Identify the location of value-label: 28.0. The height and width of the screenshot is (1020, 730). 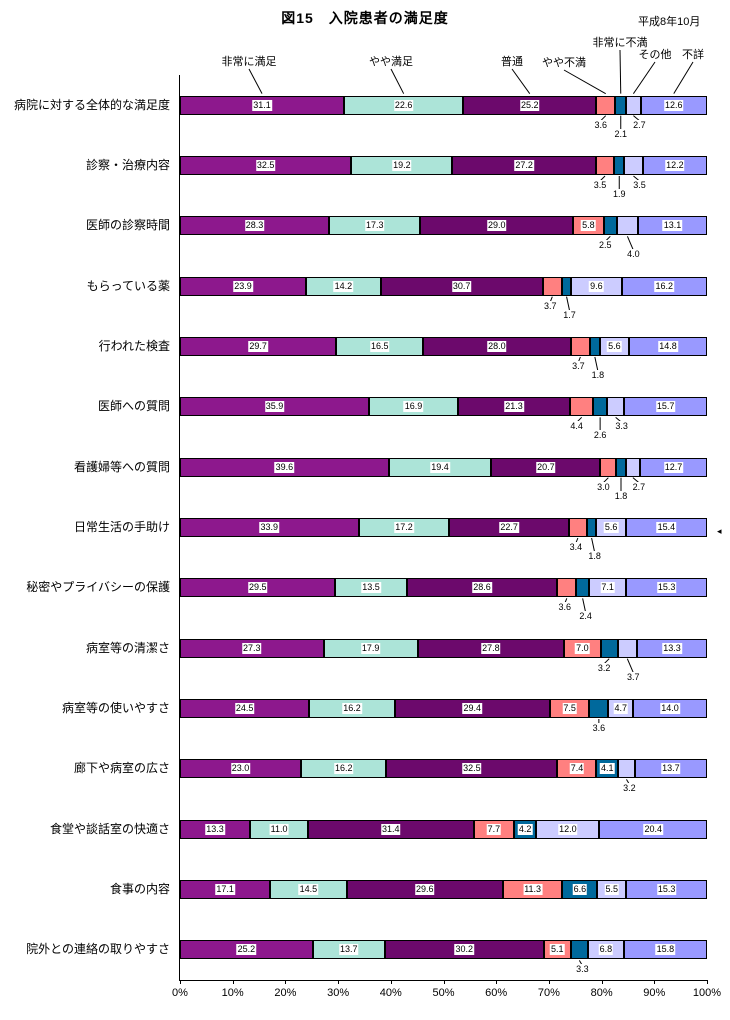
(497, 346).